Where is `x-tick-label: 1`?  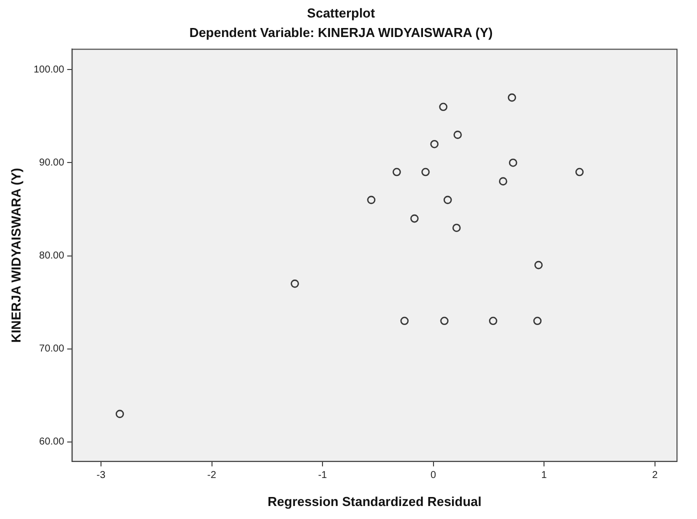 x-tick-label: 1 is located at coordinates (544, 476).